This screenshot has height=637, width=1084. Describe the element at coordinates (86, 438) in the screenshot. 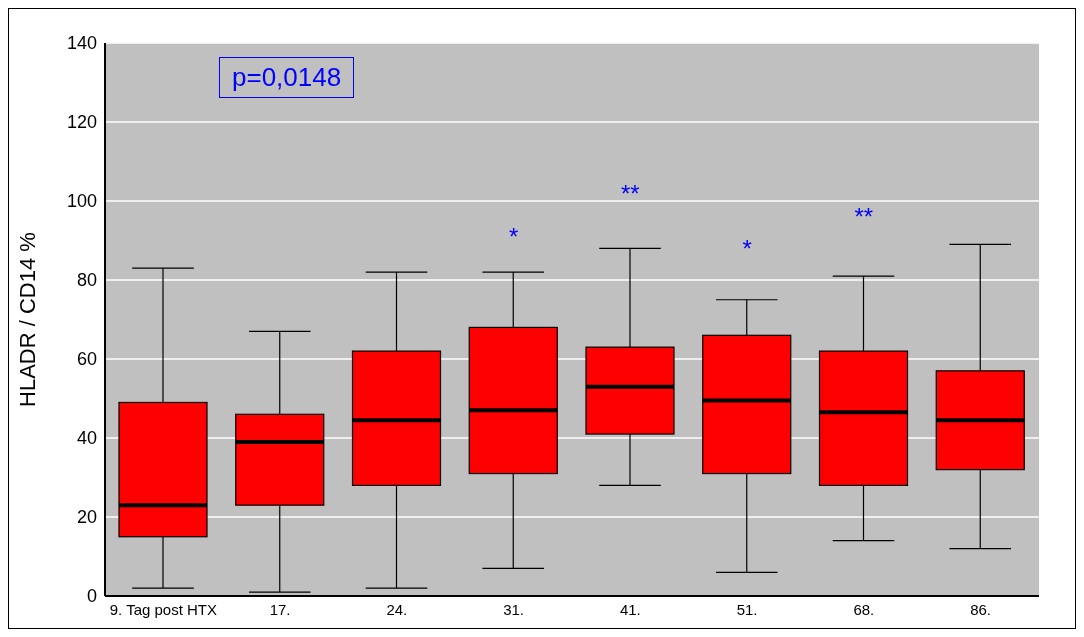

I see `y-tick-label: 40` at that location.